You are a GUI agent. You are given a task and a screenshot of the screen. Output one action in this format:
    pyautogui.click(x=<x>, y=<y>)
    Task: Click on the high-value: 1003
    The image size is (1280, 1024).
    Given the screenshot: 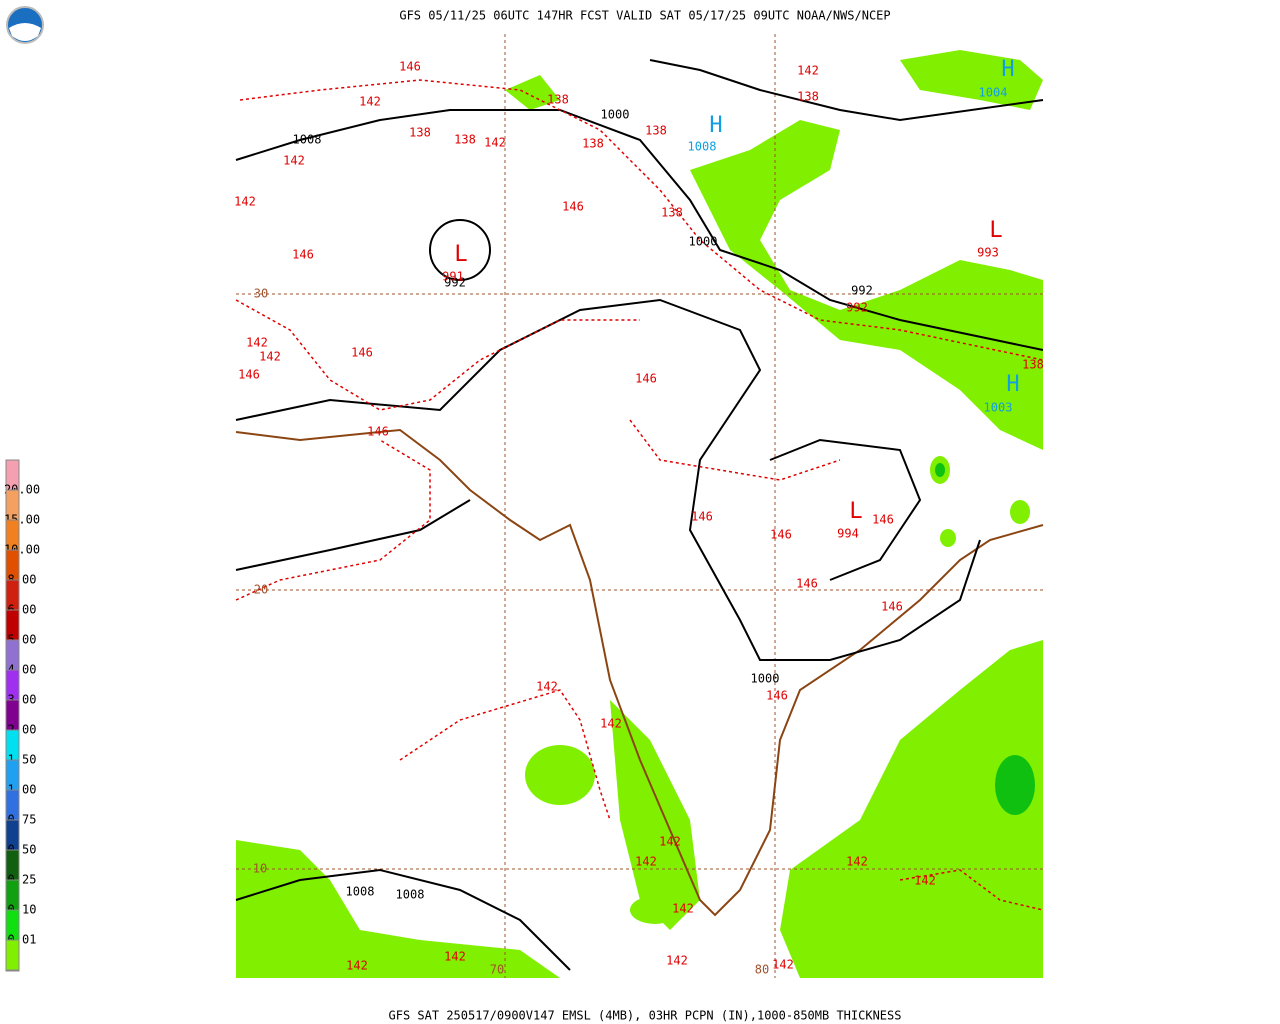 What is the action you would take?
    pyautogui.click(x=998, y=408)
    